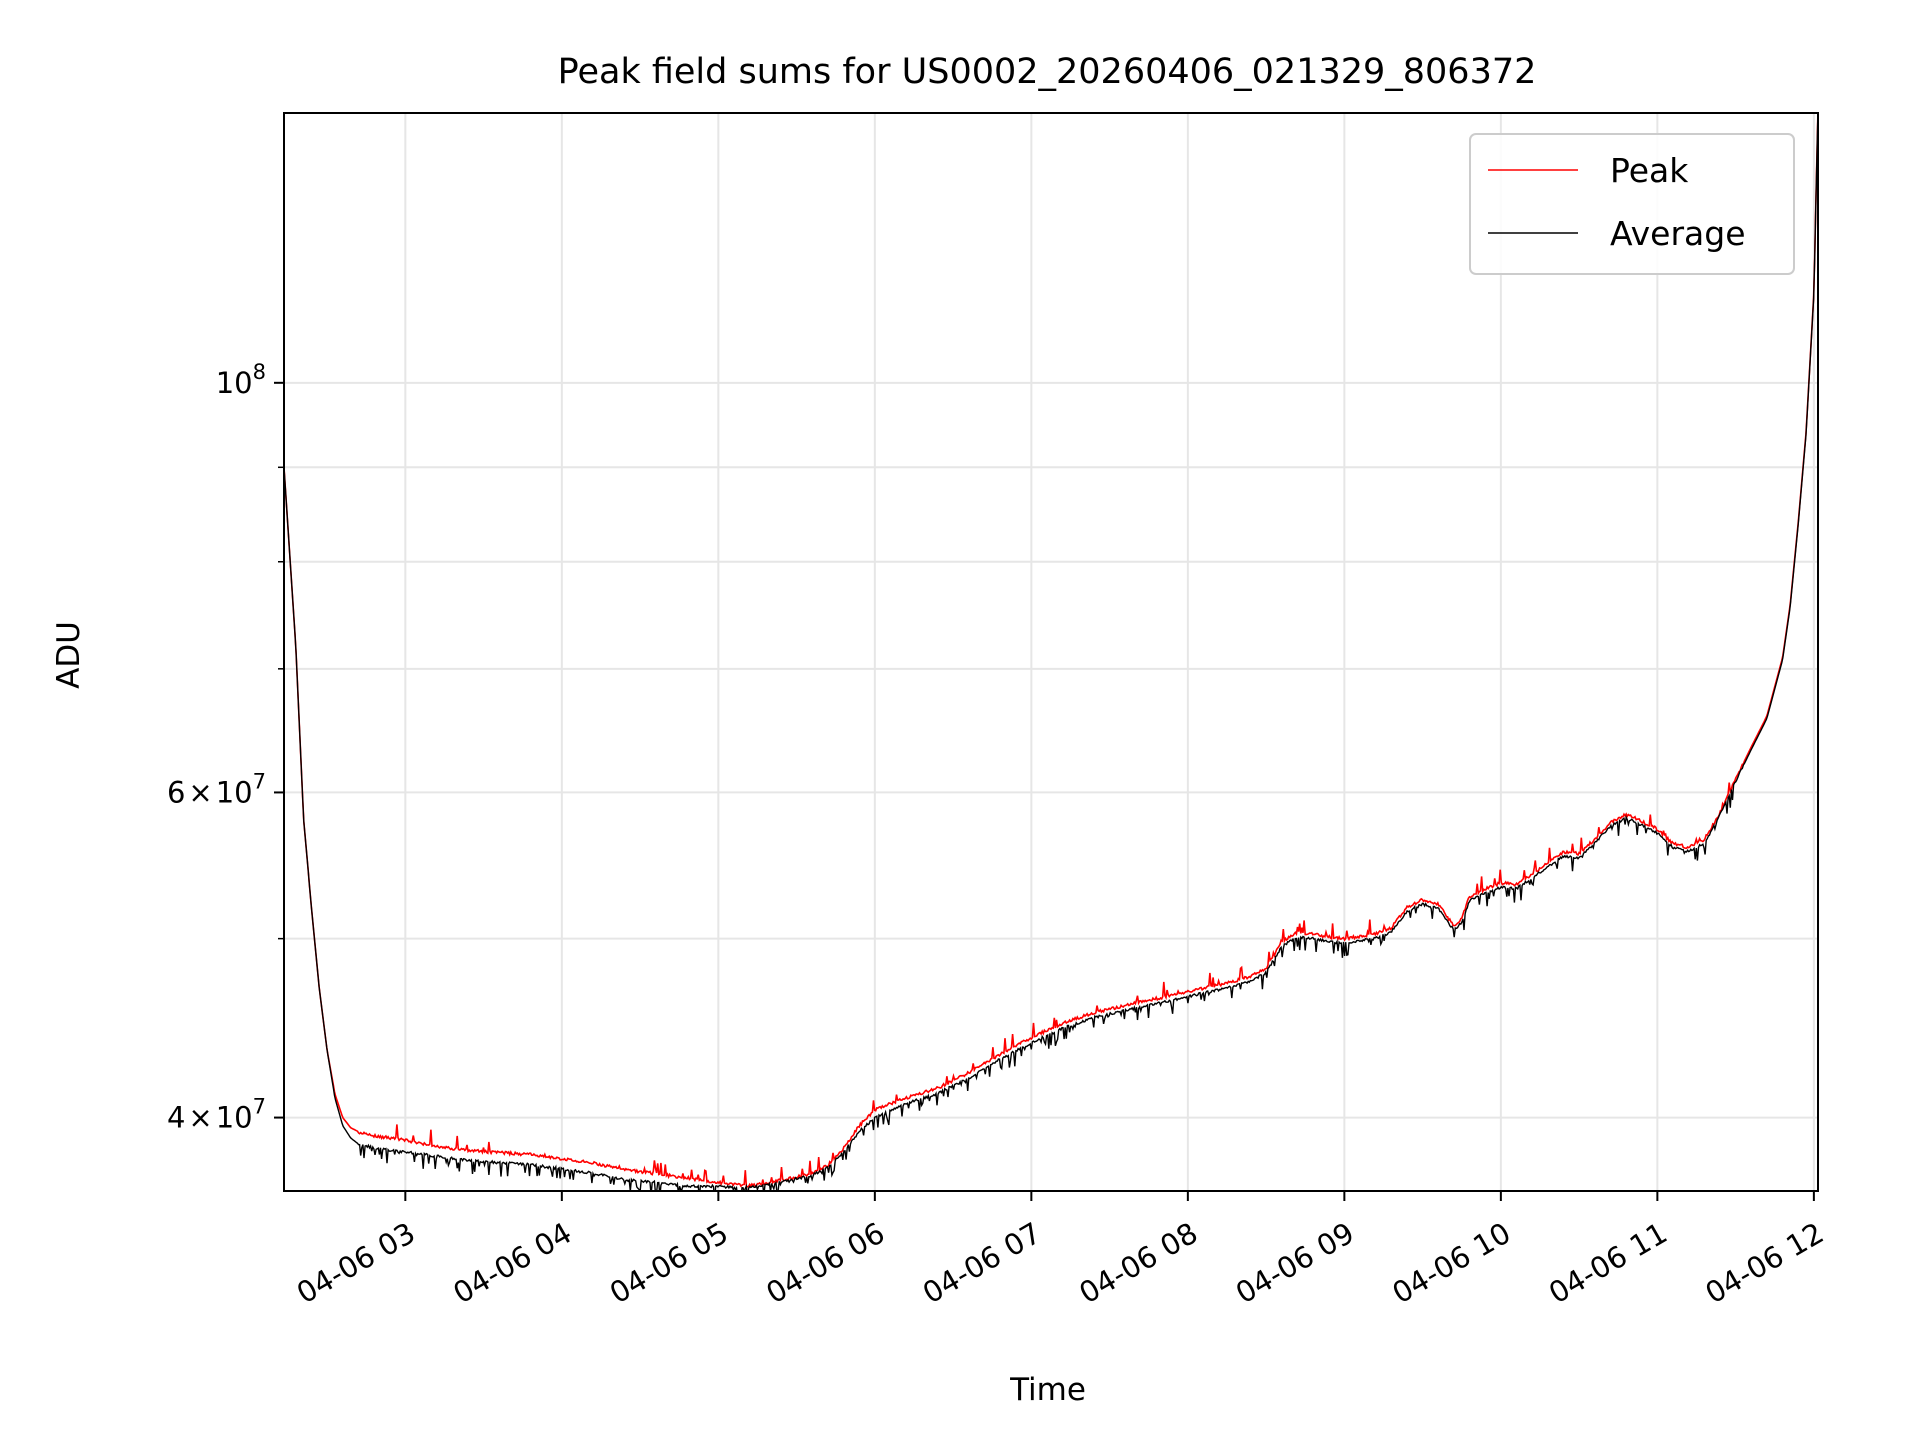 This screenshot has height=1440, width=1920. Describe the element at coordinates (216, 1115) in the screenshot. I see `y-tick-label: 4 × 10⁷` at that location.